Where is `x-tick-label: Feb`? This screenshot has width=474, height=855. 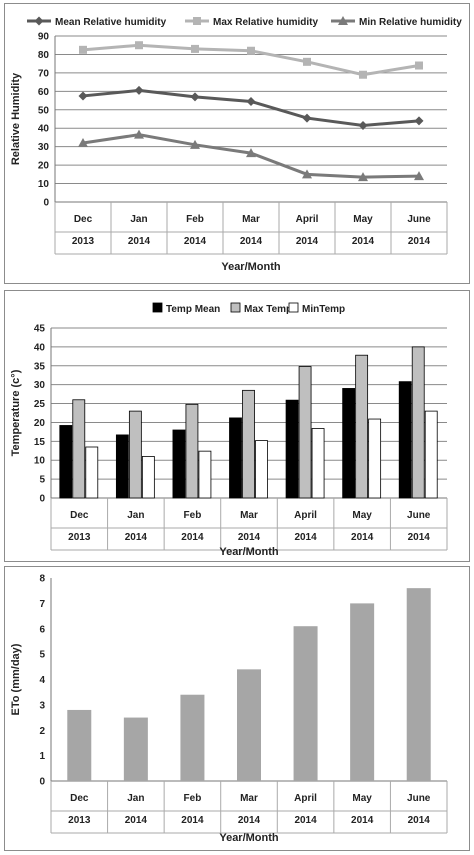
x-tick-label: Feb is located at coordinates (193, 798).